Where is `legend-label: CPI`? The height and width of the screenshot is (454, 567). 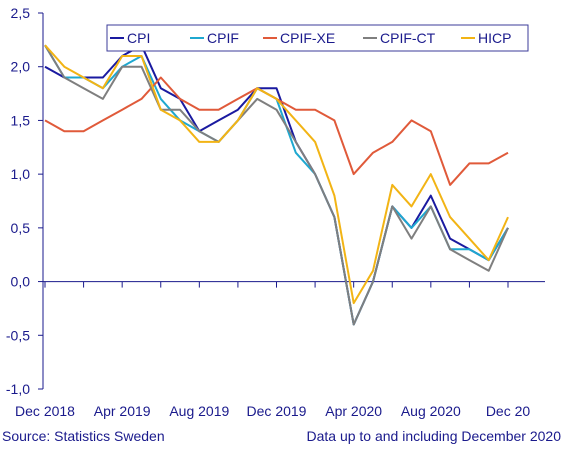 legend-label: CPI is located at coordinates (138, 38).